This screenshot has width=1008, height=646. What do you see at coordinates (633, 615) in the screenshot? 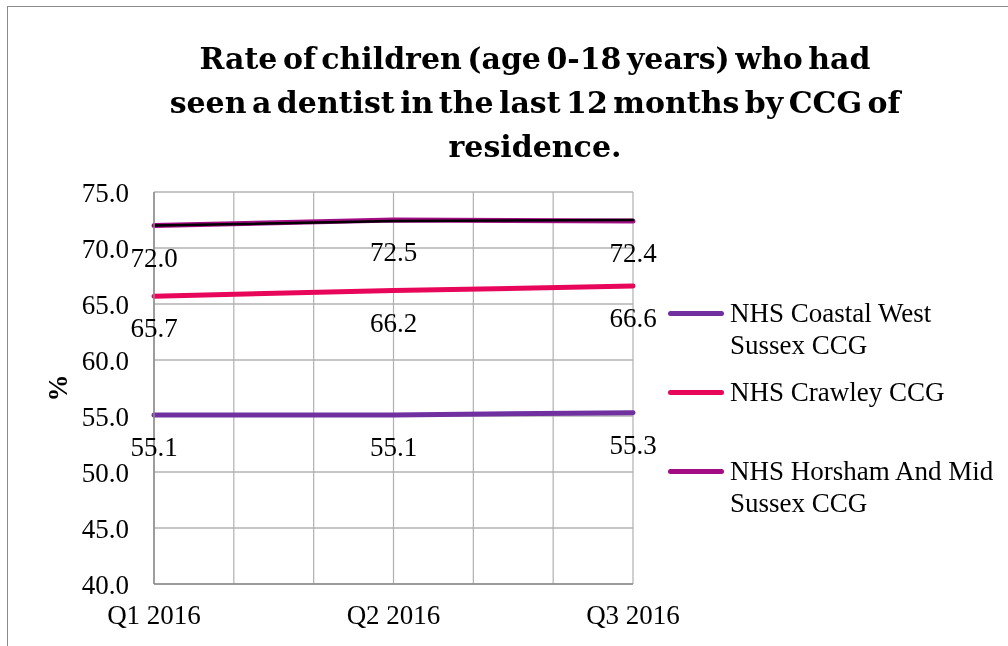
I see `x-tick-label: Q3 2016` at bounding box center [633, 615].